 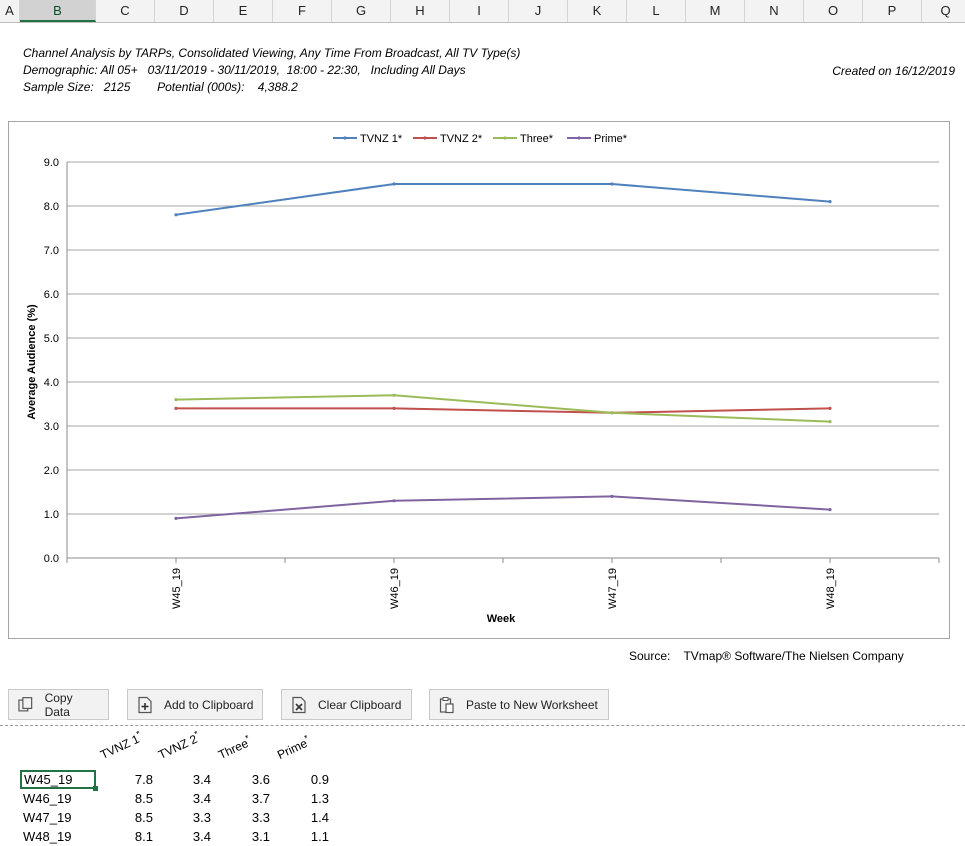 What do you see at coordinates (420, 11) in the screenshot?
I see `column-header-h: H` at bounding box center [420, 11].